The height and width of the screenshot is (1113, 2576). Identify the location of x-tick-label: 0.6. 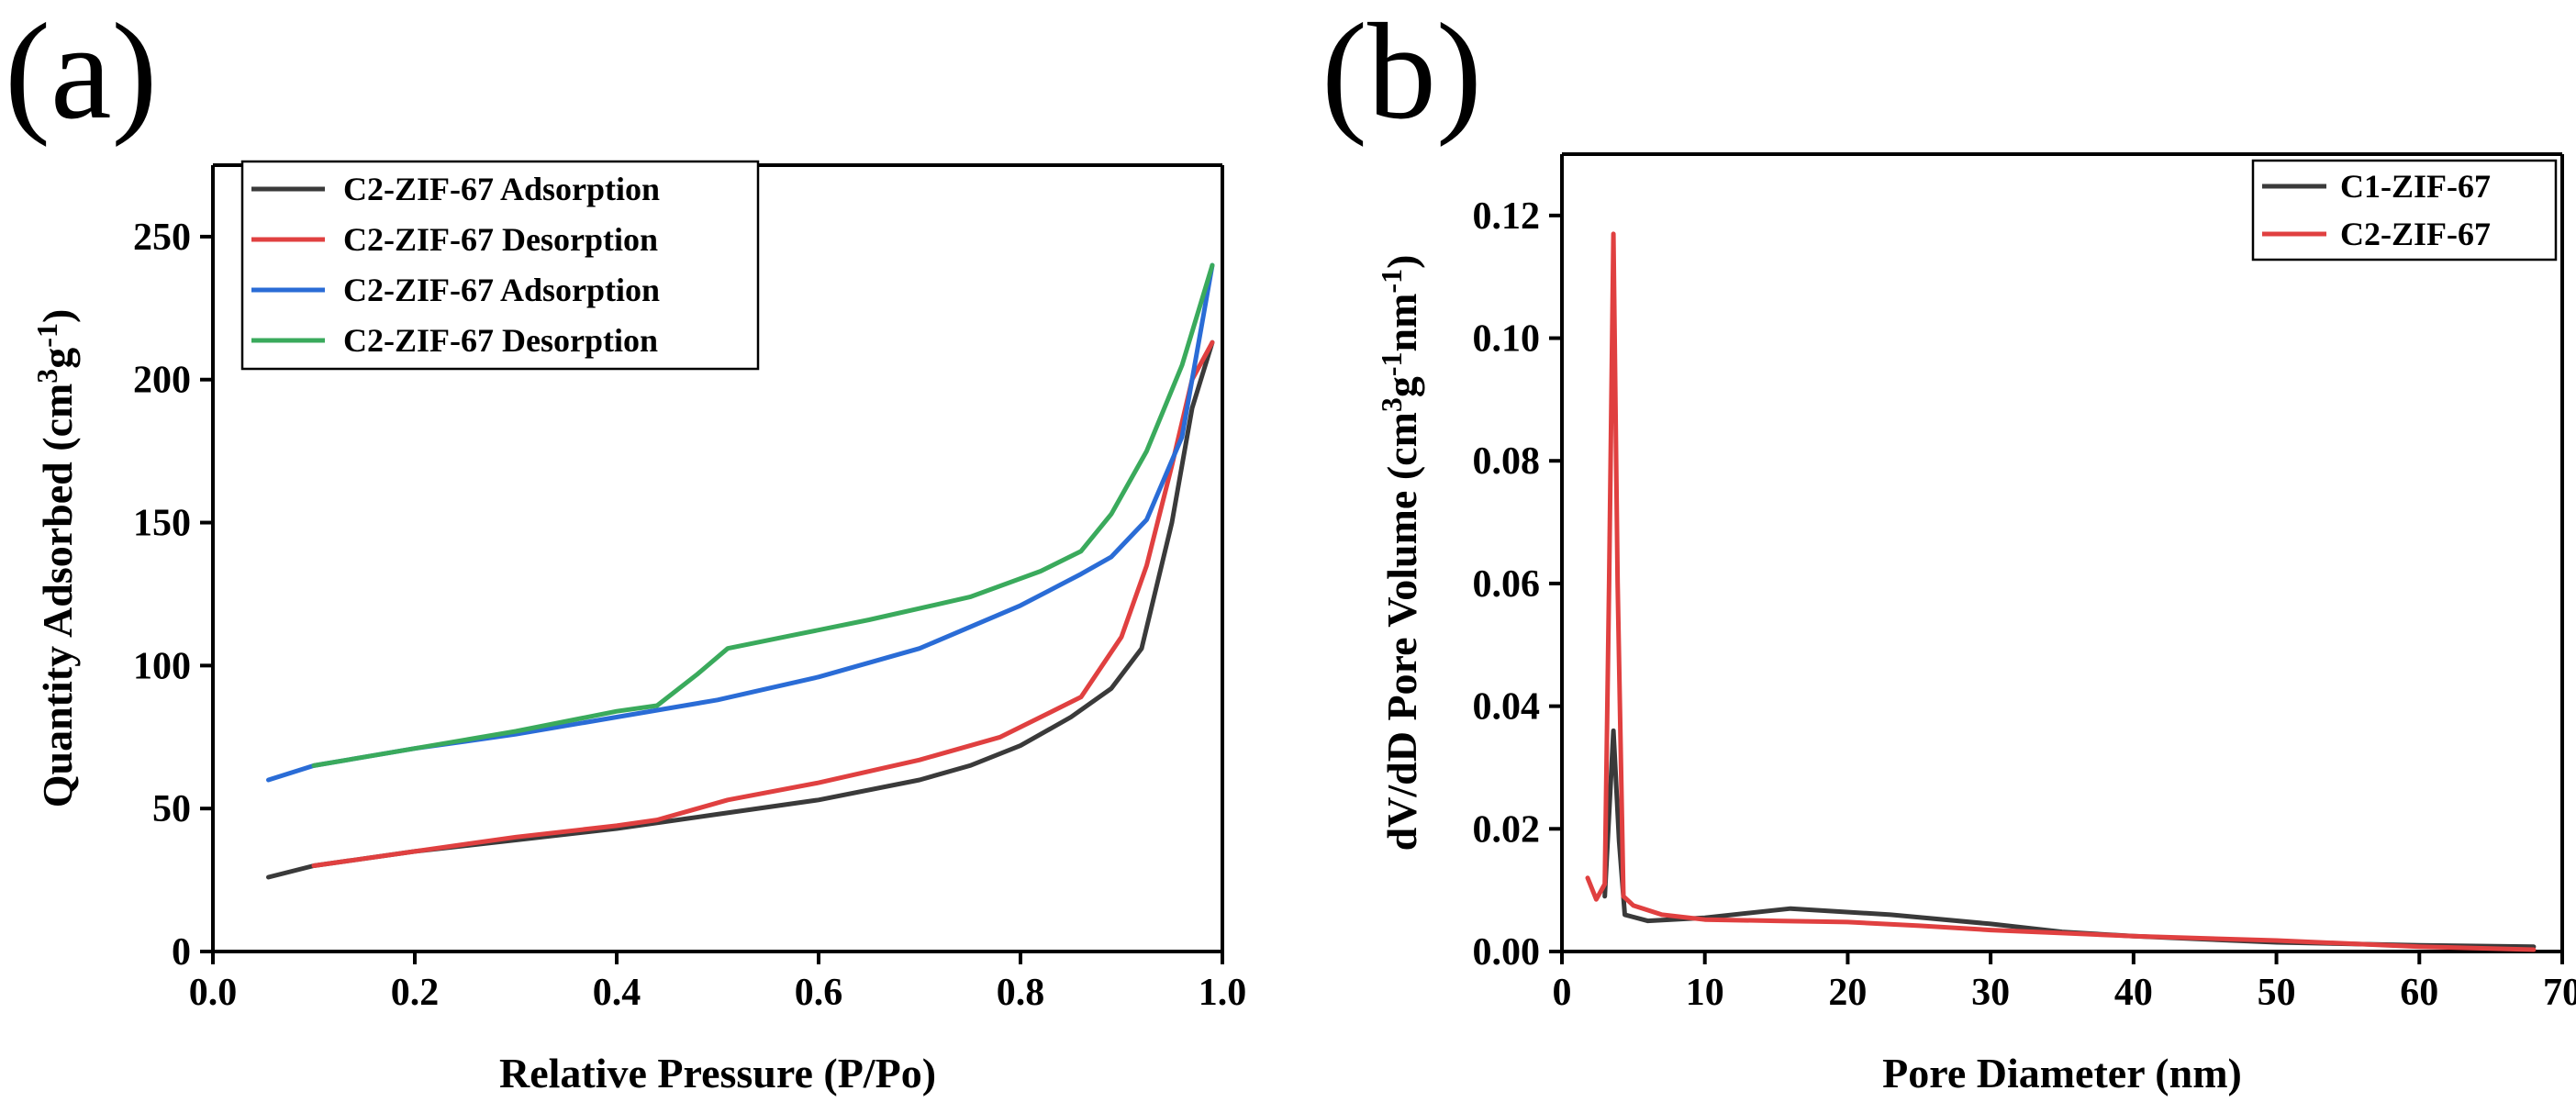
(819, 993).